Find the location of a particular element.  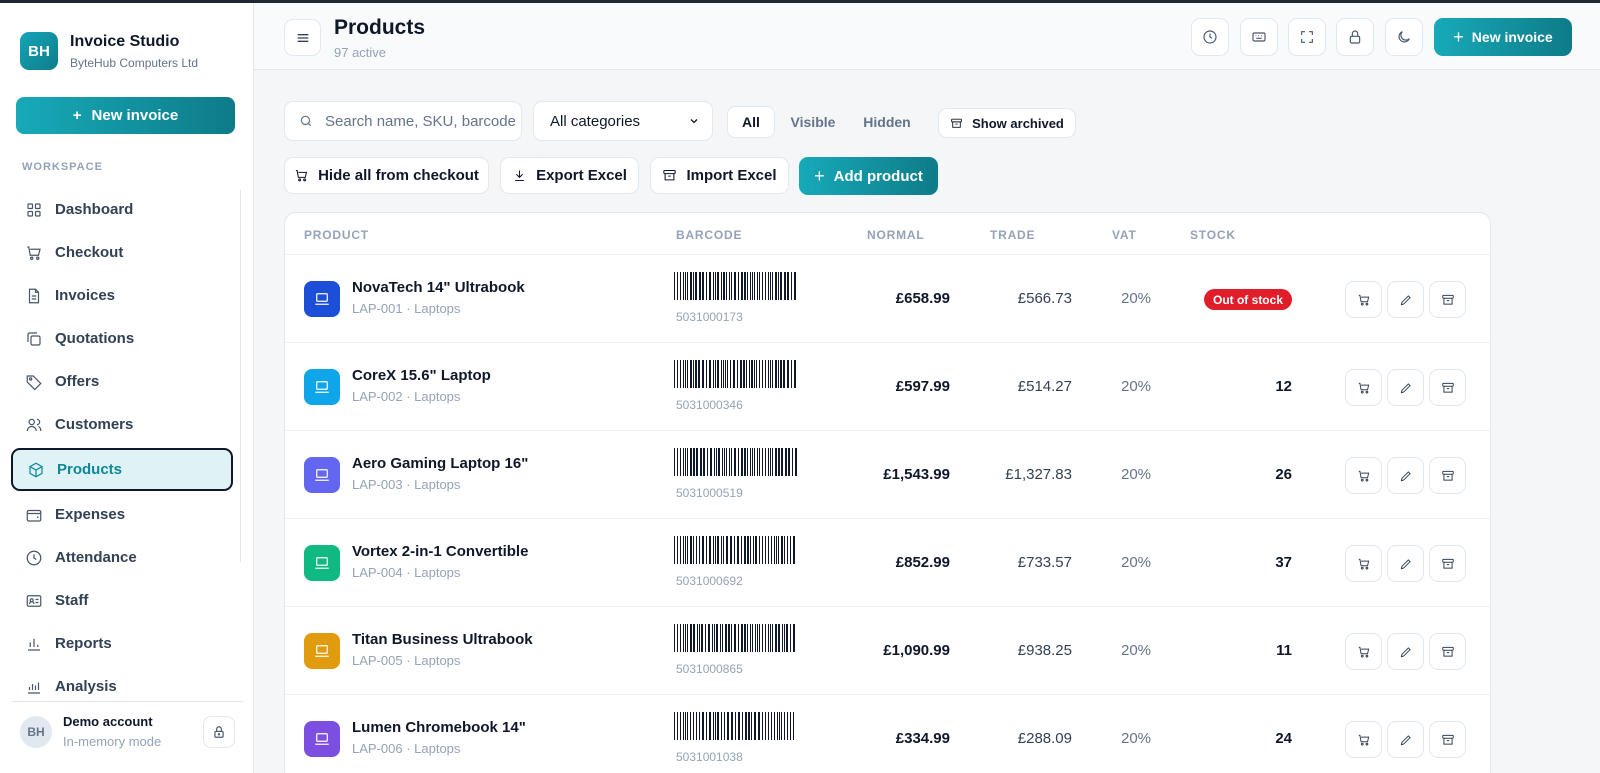

theme-toggle-button is located at coordinates (1404, 37).